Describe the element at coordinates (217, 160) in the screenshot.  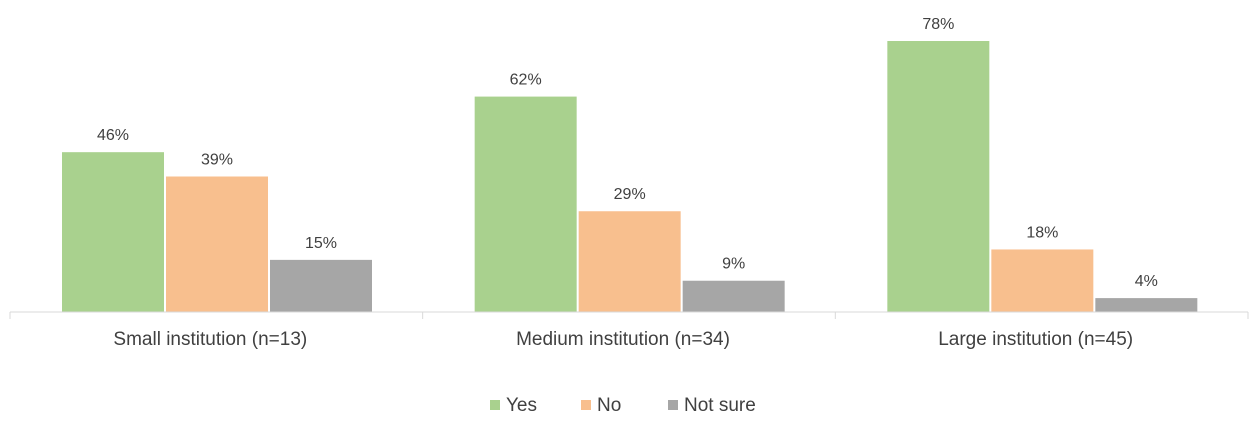
I see `data-label: 39%` at that location.